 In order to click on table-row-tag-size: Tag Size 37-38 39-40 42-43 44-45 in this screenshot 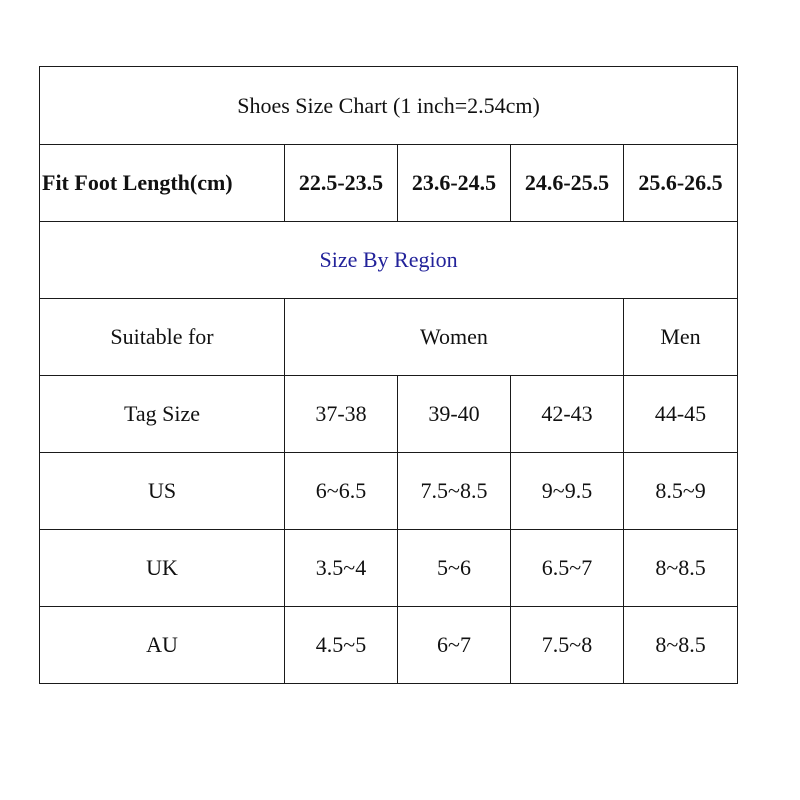, I will do `click(389, 414)`.